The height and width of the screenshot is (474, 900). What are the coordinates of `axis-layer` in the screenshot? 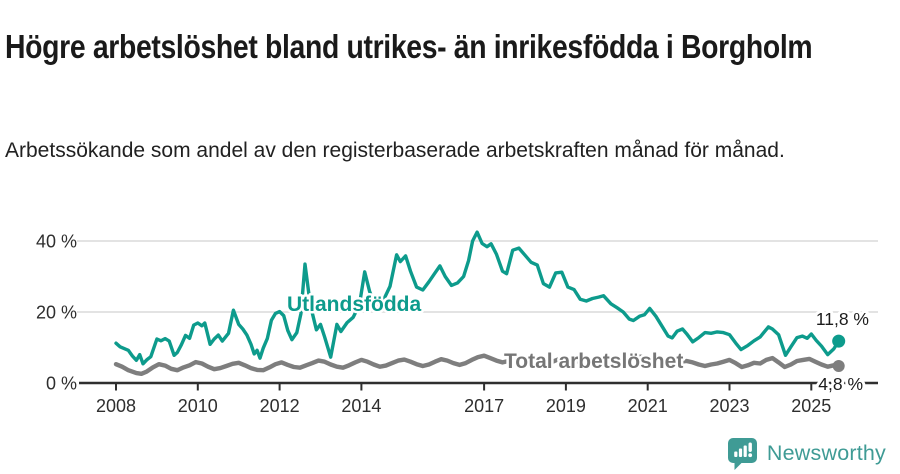 It's located at (478, 386).